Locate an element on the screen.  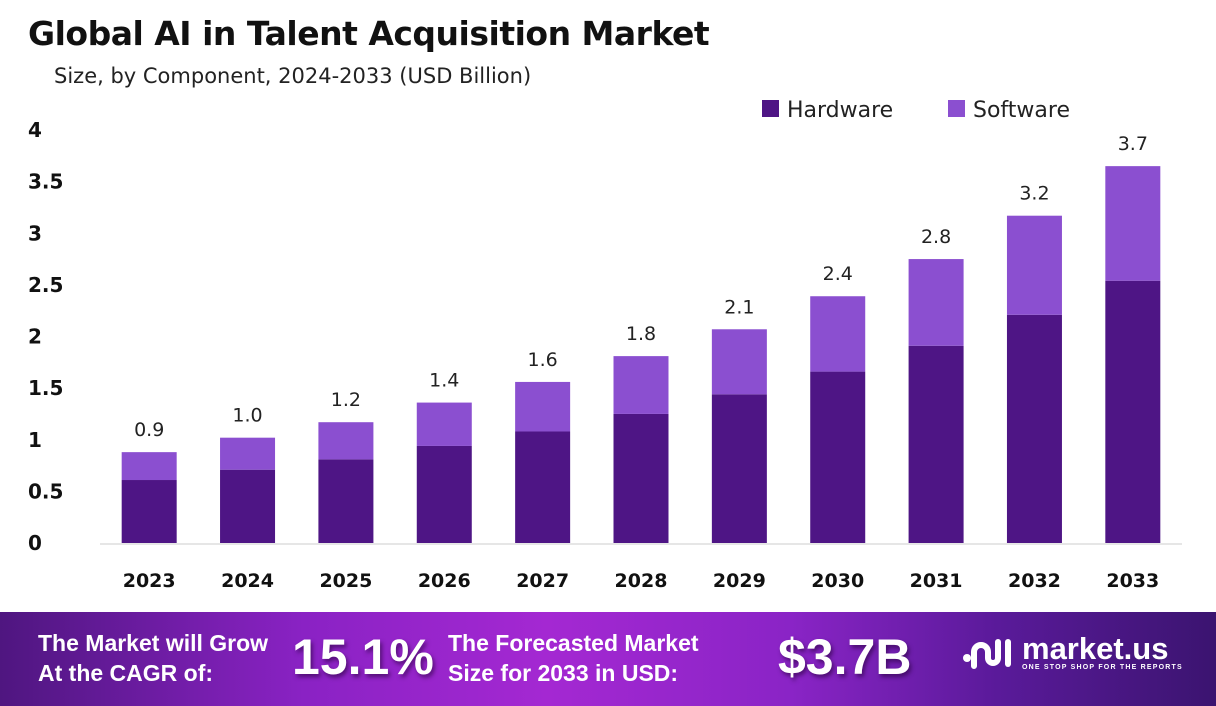
y-tick-label: 0 is located at coordinates (35, 543).